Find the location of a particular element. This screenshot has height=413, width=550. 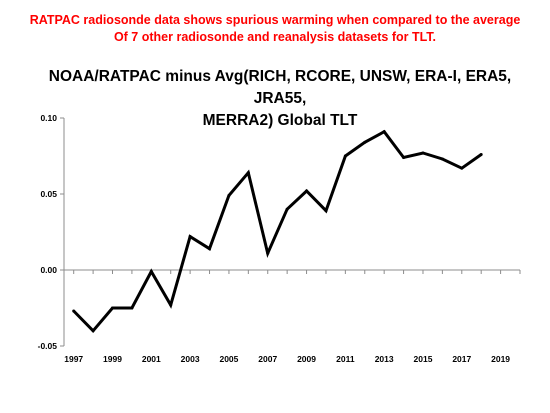

y-tick-label: 0.10 is located at coordinates (48, 118).